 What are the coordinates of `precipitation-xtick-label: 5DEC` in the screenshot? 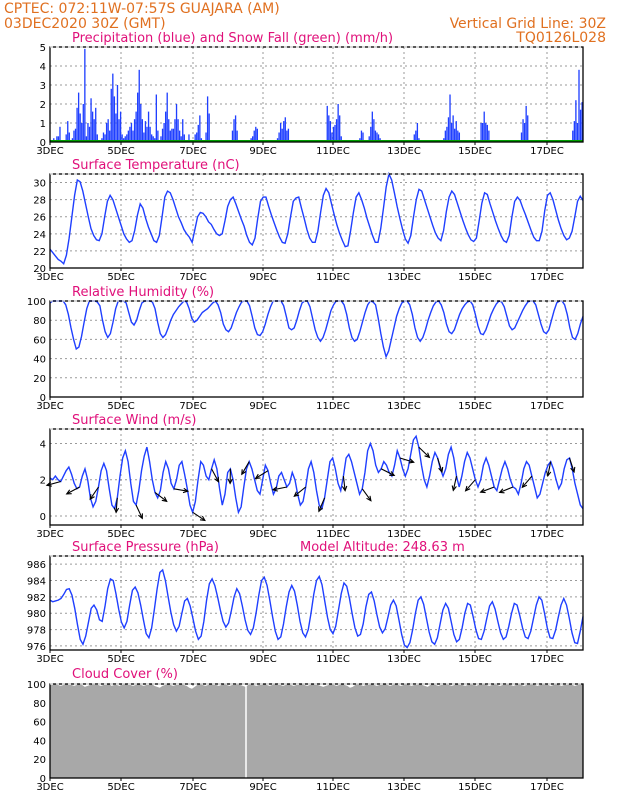 It's located at (120, 151).